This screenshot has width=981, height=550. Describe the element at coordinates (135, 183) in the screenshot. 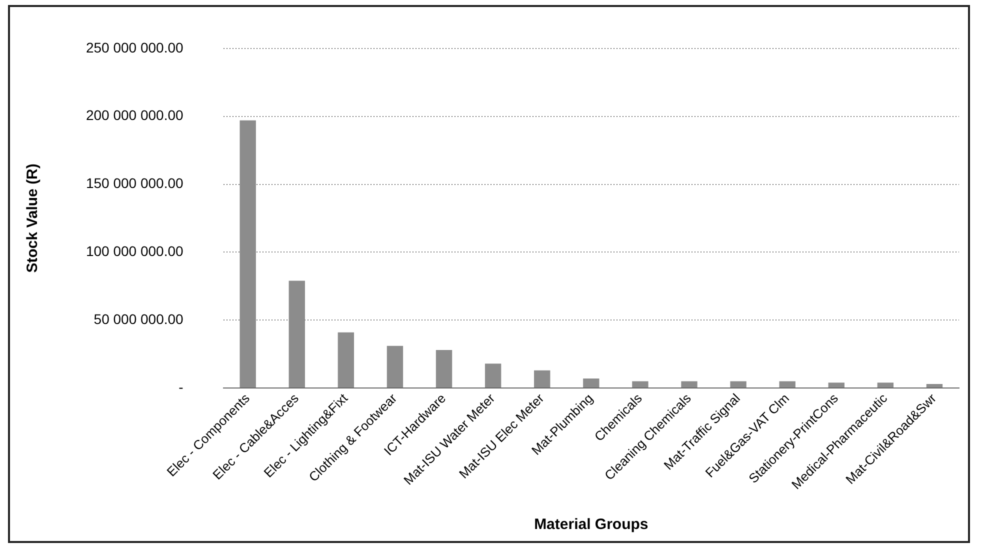

I see `y-tick-label: 150 000 000.00` at that location.